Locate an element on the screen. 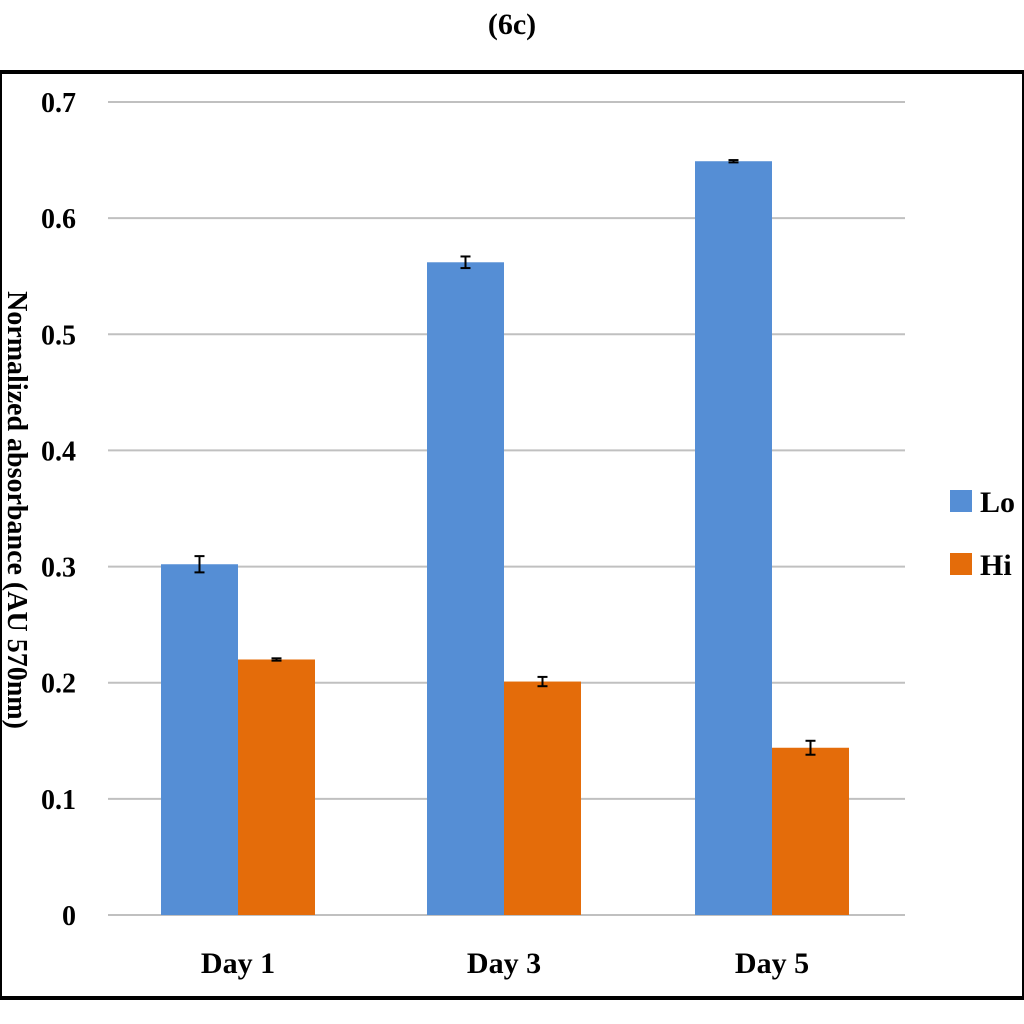 The height and width of the screenshot is (1024, 1024). y-tick-label: 0.6 is located at coordinates (58, 219).